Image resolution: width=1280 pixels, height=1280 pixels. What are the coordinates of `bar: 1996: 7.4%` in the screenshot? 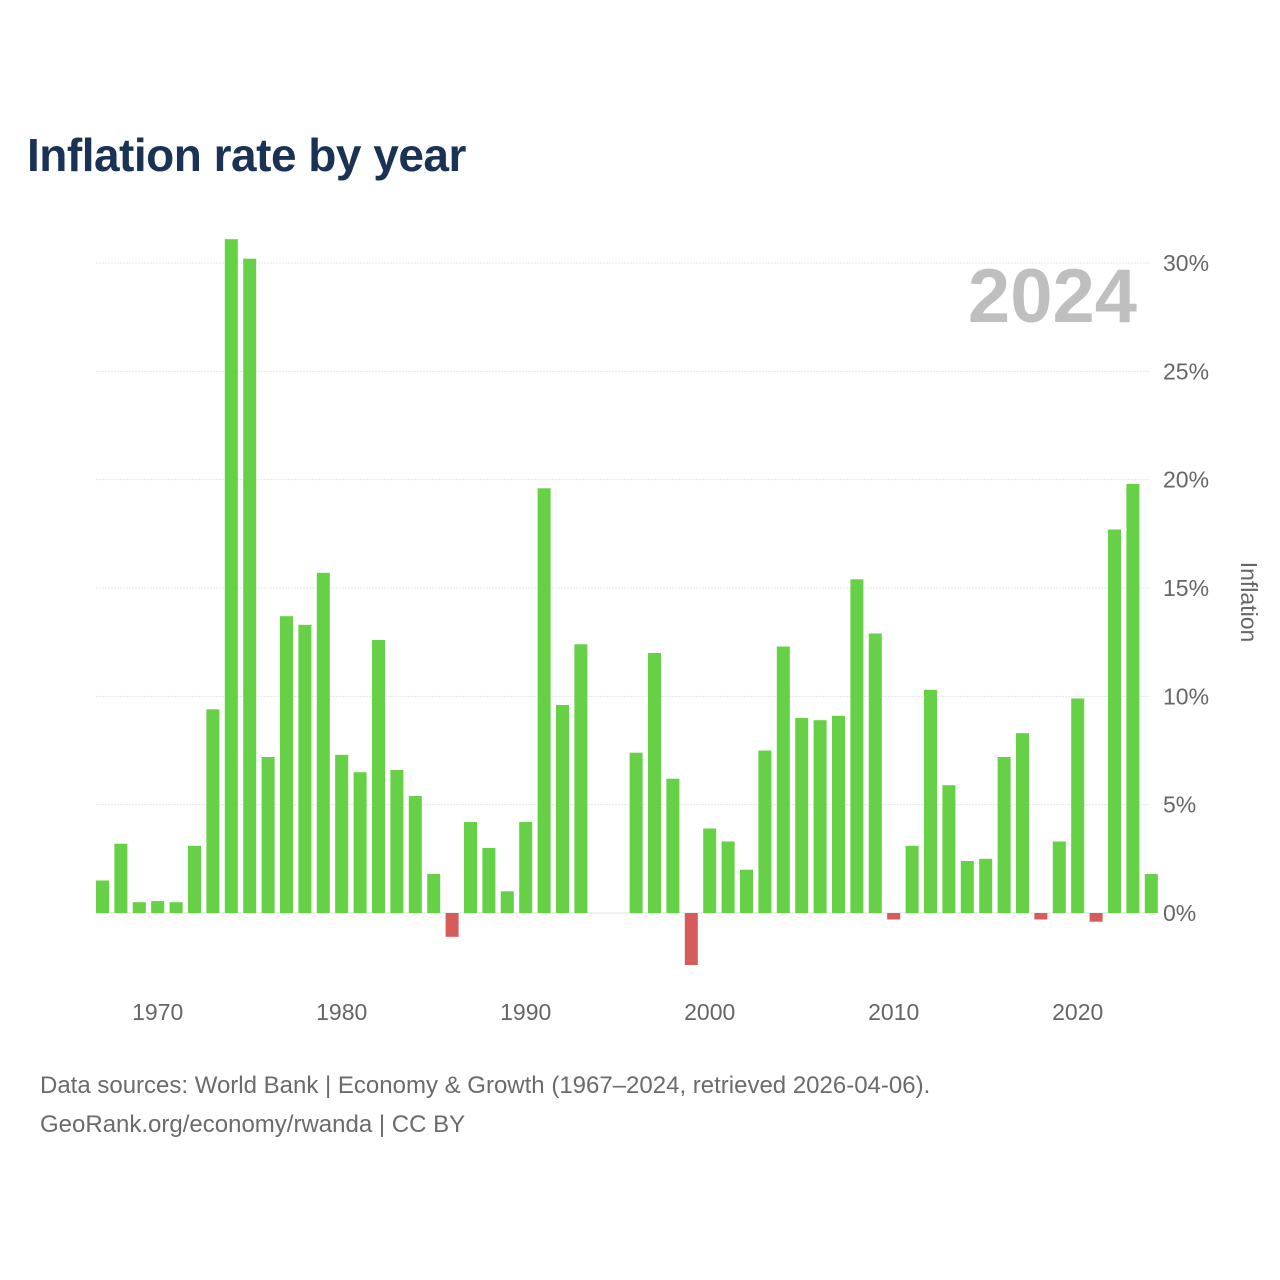 It's located at (636, 832).